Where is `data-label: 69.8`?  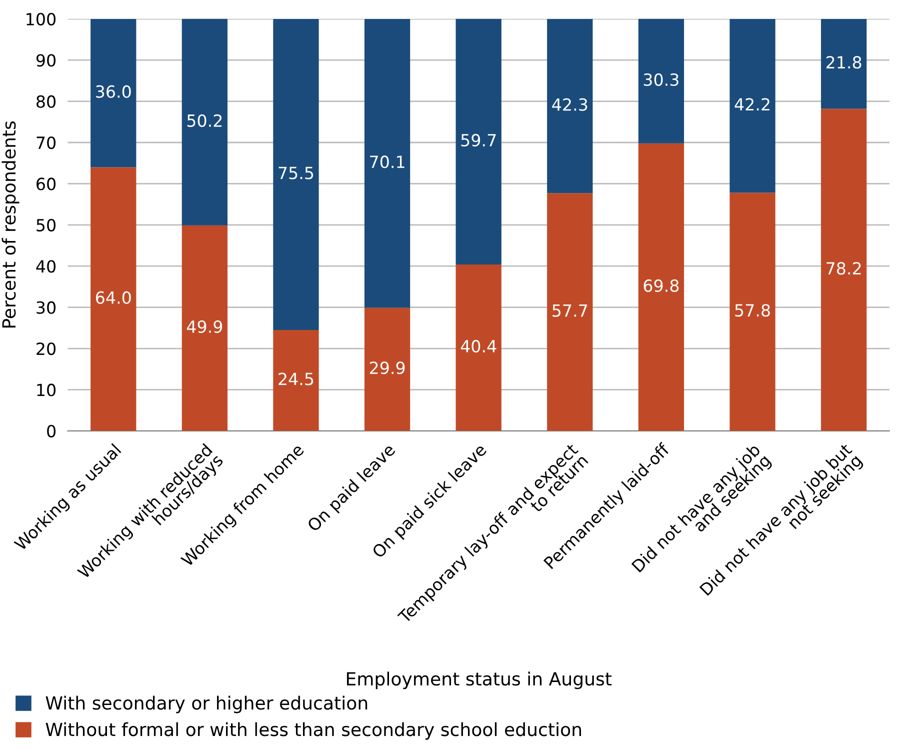
data-label: 69.8 is located at coordinates (661, 285).